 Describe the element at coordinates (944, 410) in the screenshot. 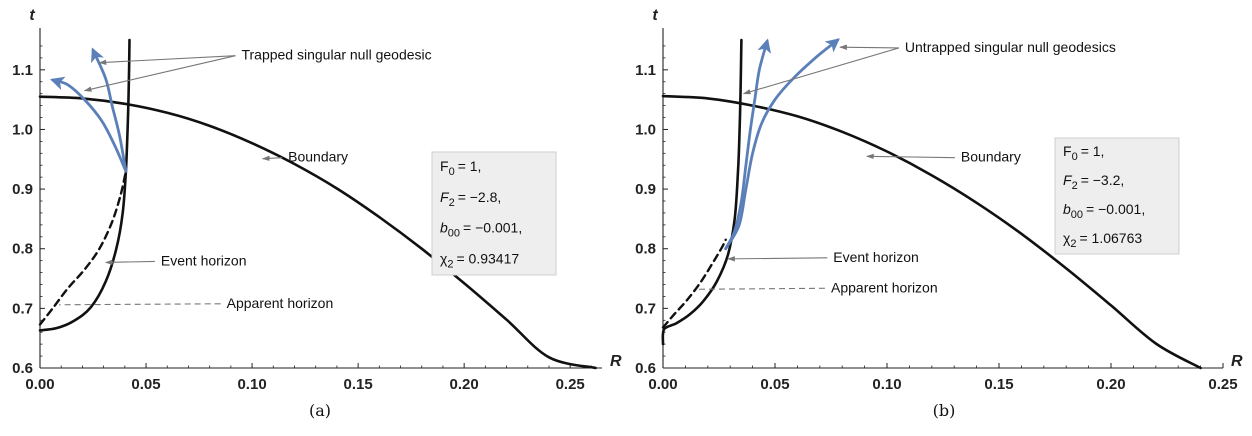

I see `panel-caption: (b)` at that location.